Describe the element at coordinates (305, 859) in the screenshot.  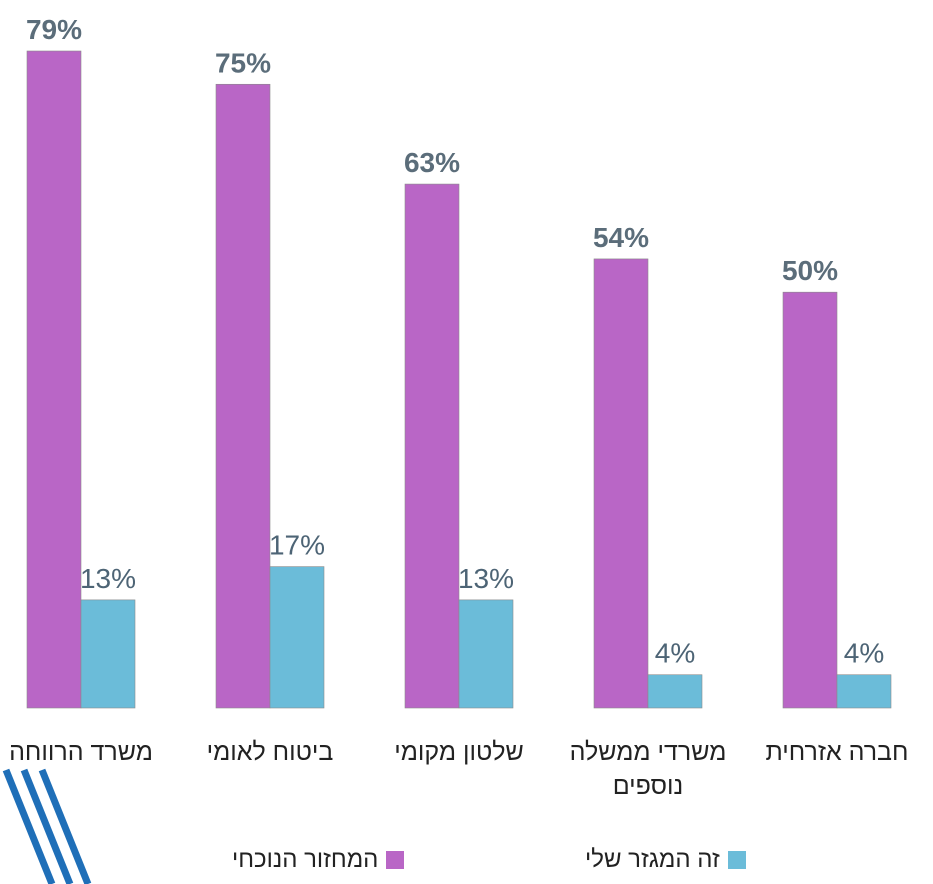
I see `legend-label-current-cycle: המחזור הנוכחי` at that location.